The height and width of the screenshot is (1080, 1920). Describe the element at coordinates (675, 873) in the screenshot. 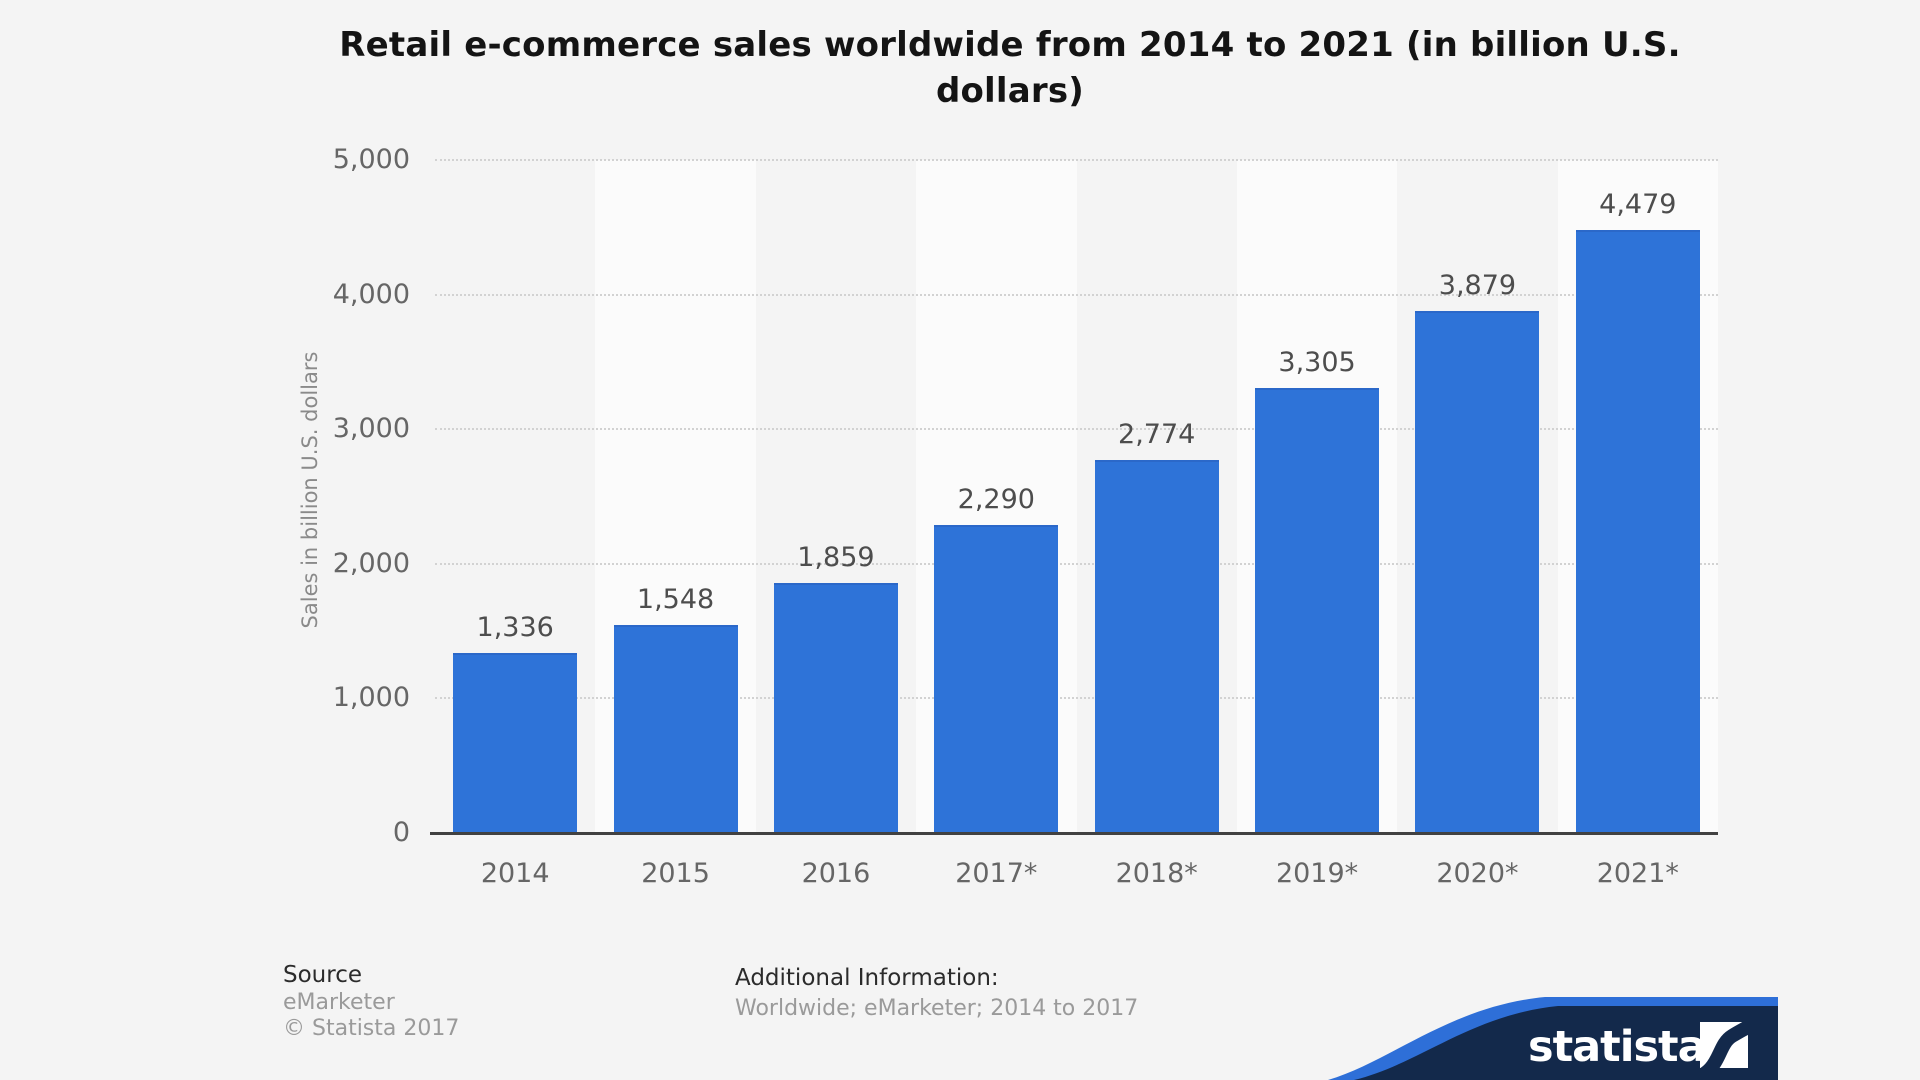

I see `x-axis-label-2015: 2015` at that location.